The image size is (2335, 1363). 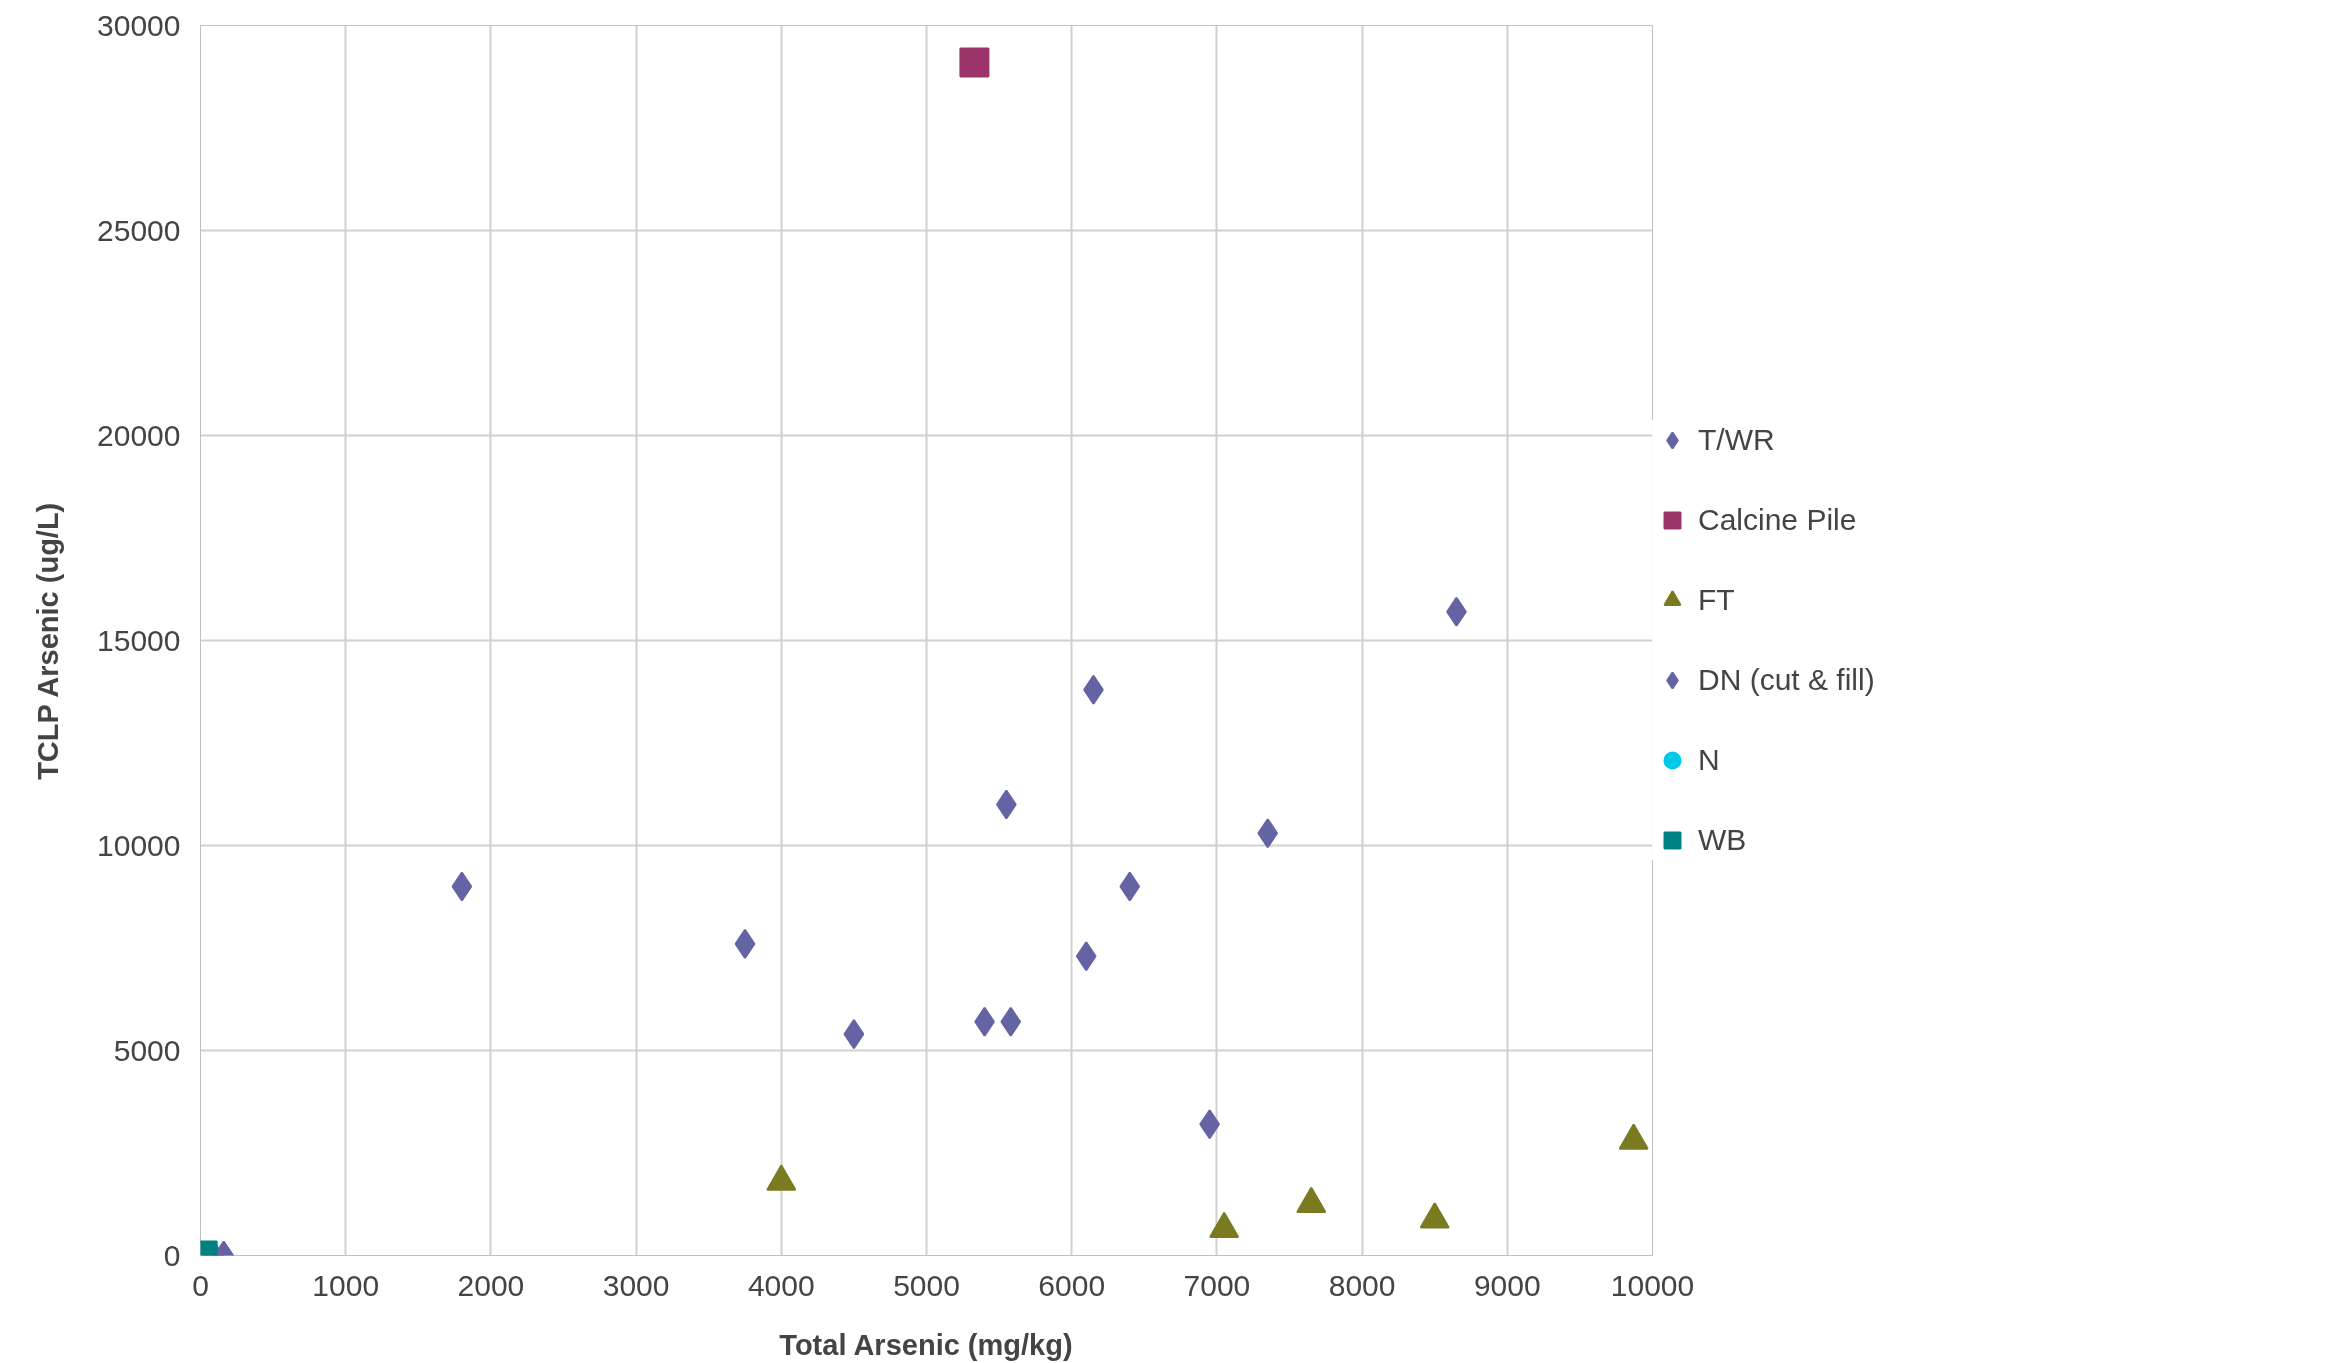 I want to click on x-tick-label: 6000, so click(x=1072, y=1285).